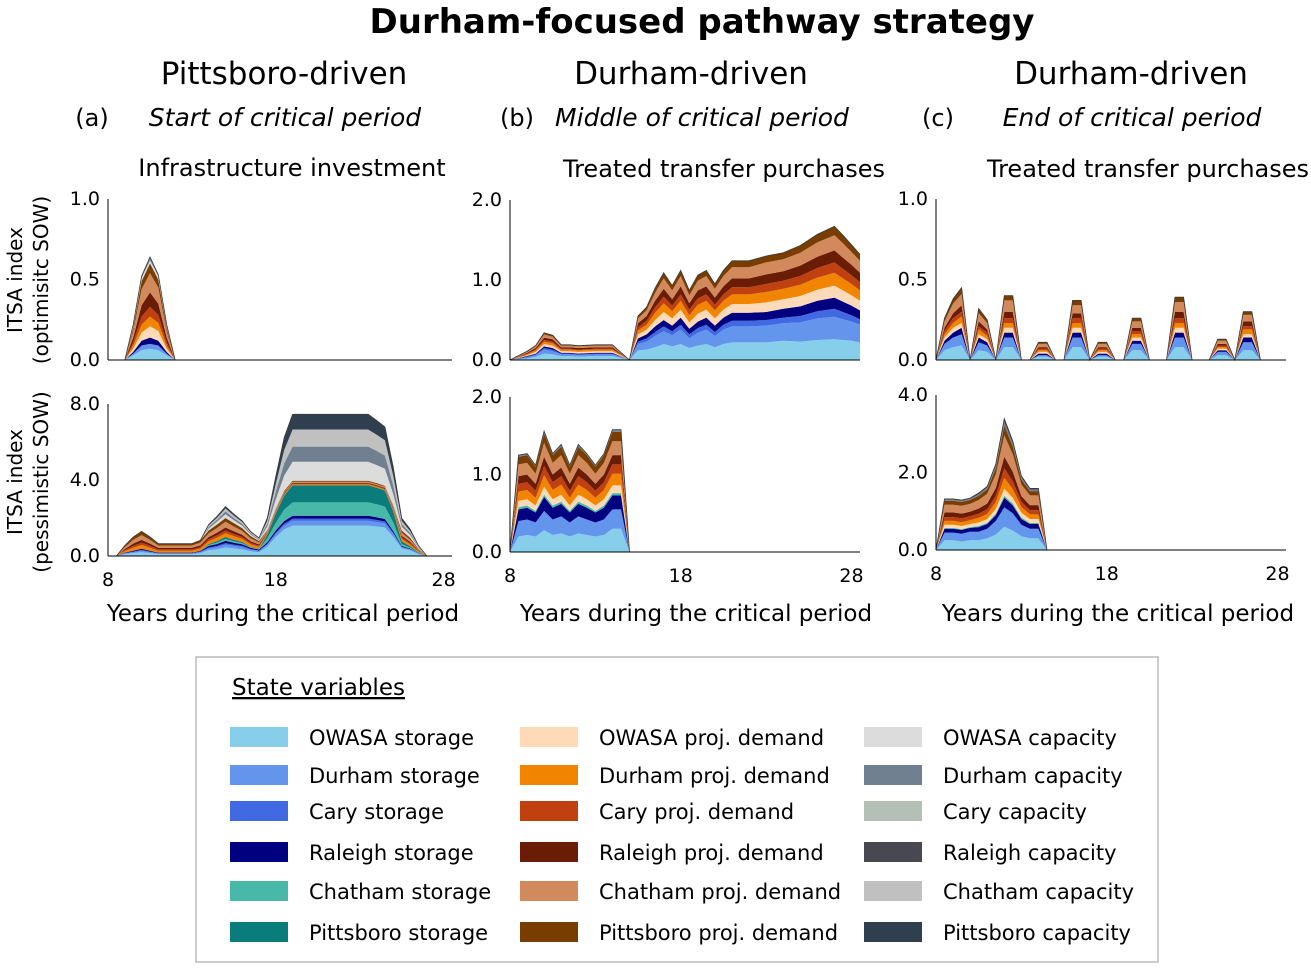 This screenshot has height=968, width=1311. I want to click on legend-swatch-cary-capacity, so click(893, 811).